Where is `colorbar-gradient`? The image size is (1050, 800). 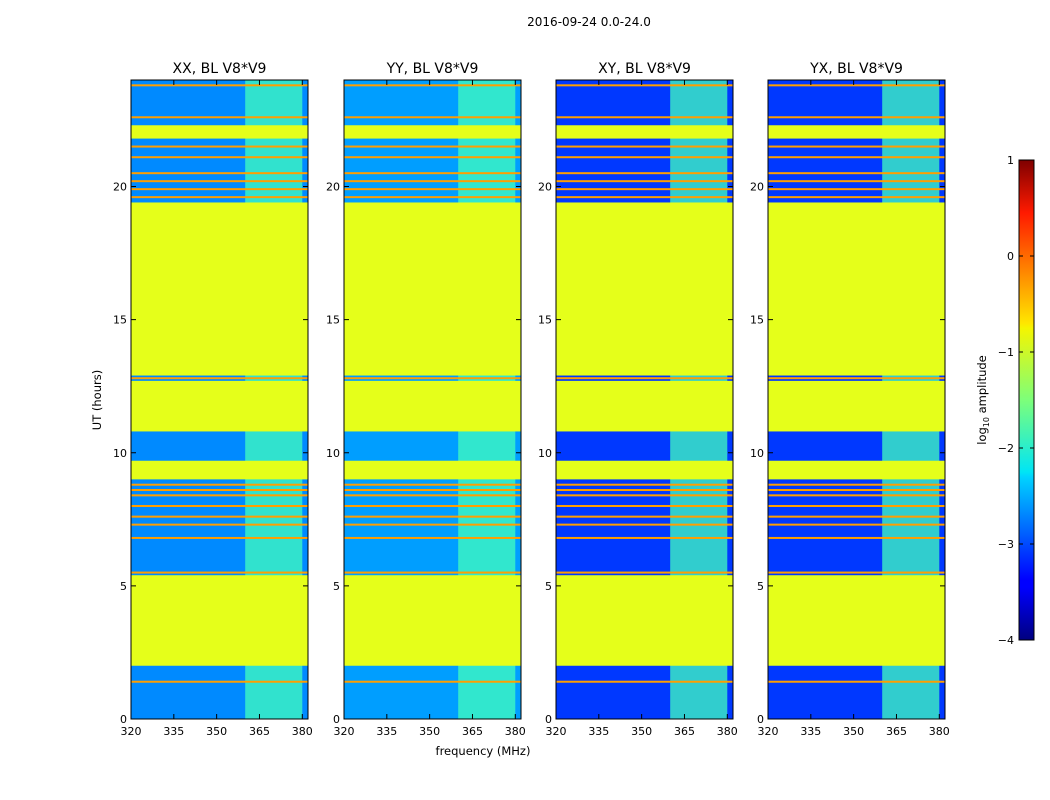
colorbar-gradient is located at coordinates (1026, 400).